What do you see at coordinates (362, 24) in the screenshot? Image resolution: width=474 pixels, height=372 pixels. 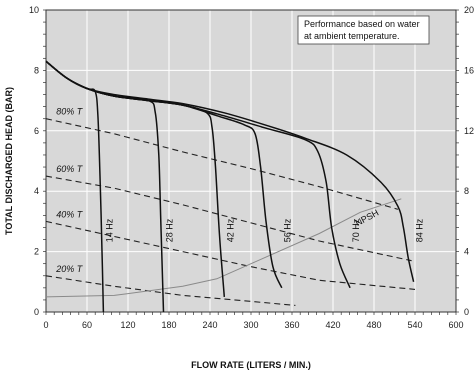 I see `annotation-text: Performance based on water` at bounding box center [362, 24].